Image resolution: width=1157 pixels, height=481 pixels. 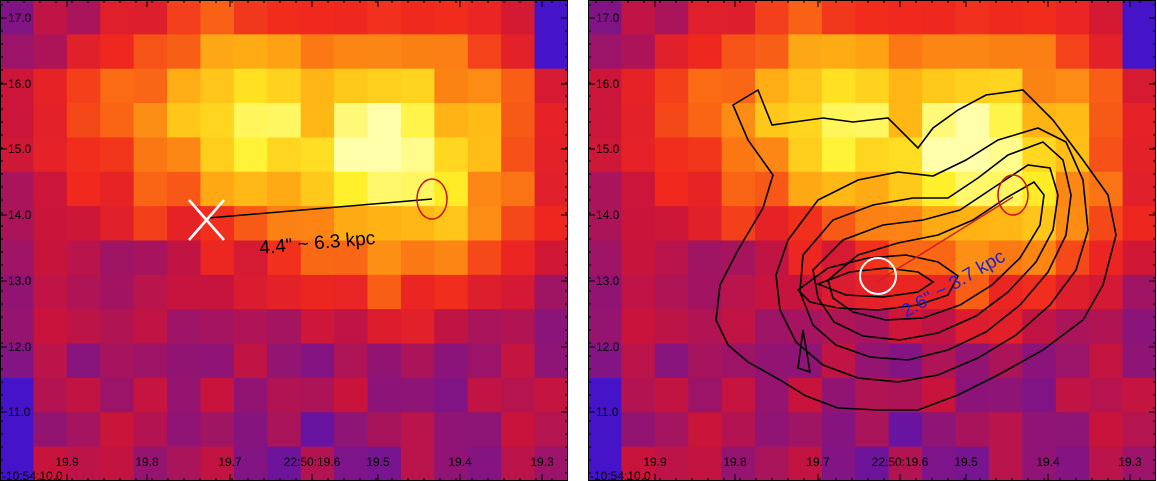 I want to click on dec-tick-label: 14.0, so click(x=608, y=215).